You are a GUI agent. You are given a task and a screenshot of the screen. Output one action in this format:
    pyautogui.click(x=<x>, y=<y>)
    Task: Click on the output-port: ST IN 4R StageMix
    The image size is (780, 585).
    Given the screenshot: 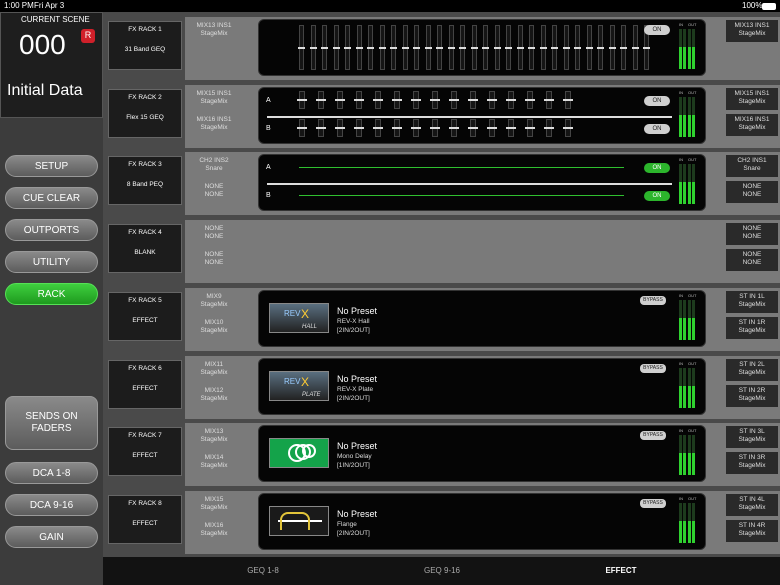 What is the action you would take?
    pyautogui.click(x=752, y=530)
    